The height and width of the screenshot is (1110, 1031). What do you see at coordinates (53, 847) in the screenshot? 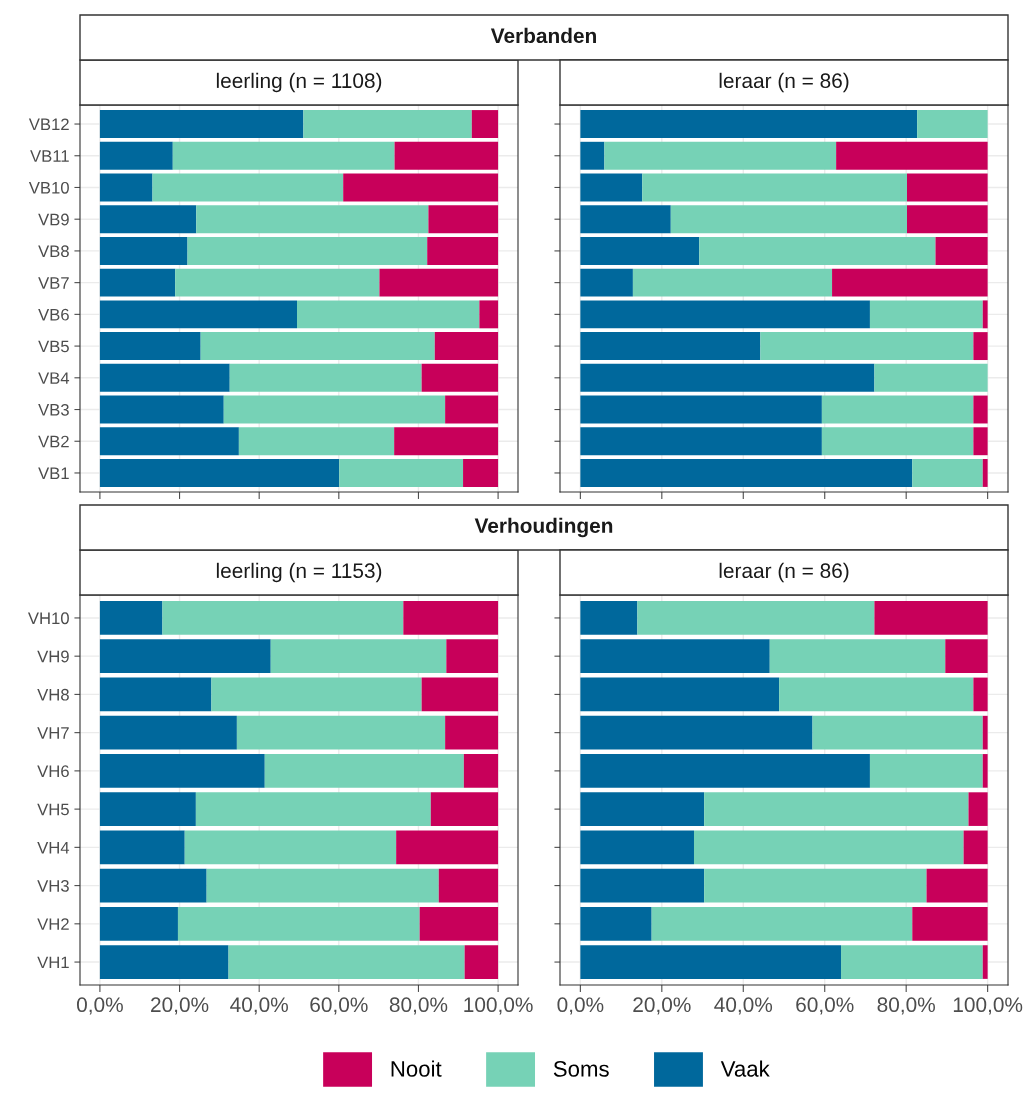
I see `y-tick-label: VH4` at bounding box center [53, 847].